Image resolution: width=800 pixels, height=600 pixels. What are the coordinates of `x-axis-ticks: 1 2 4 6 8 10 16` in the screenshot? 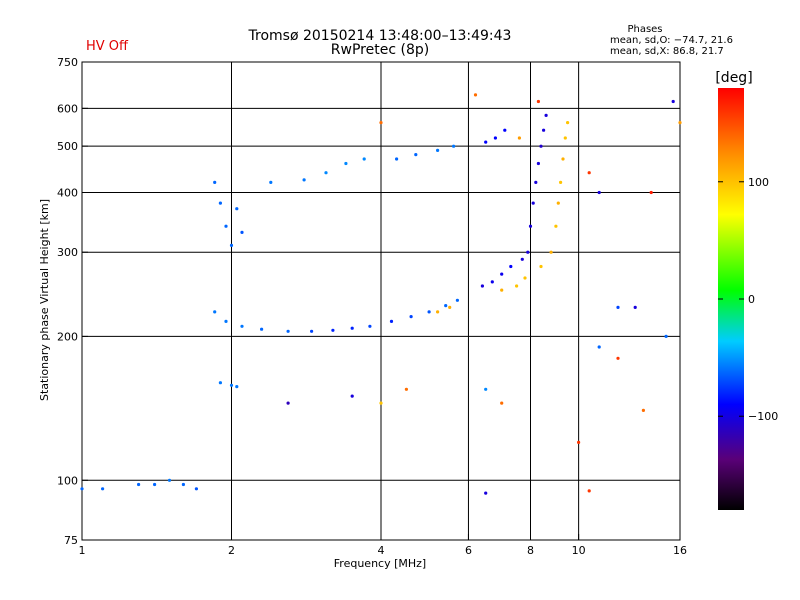 It's located at (383, 545).